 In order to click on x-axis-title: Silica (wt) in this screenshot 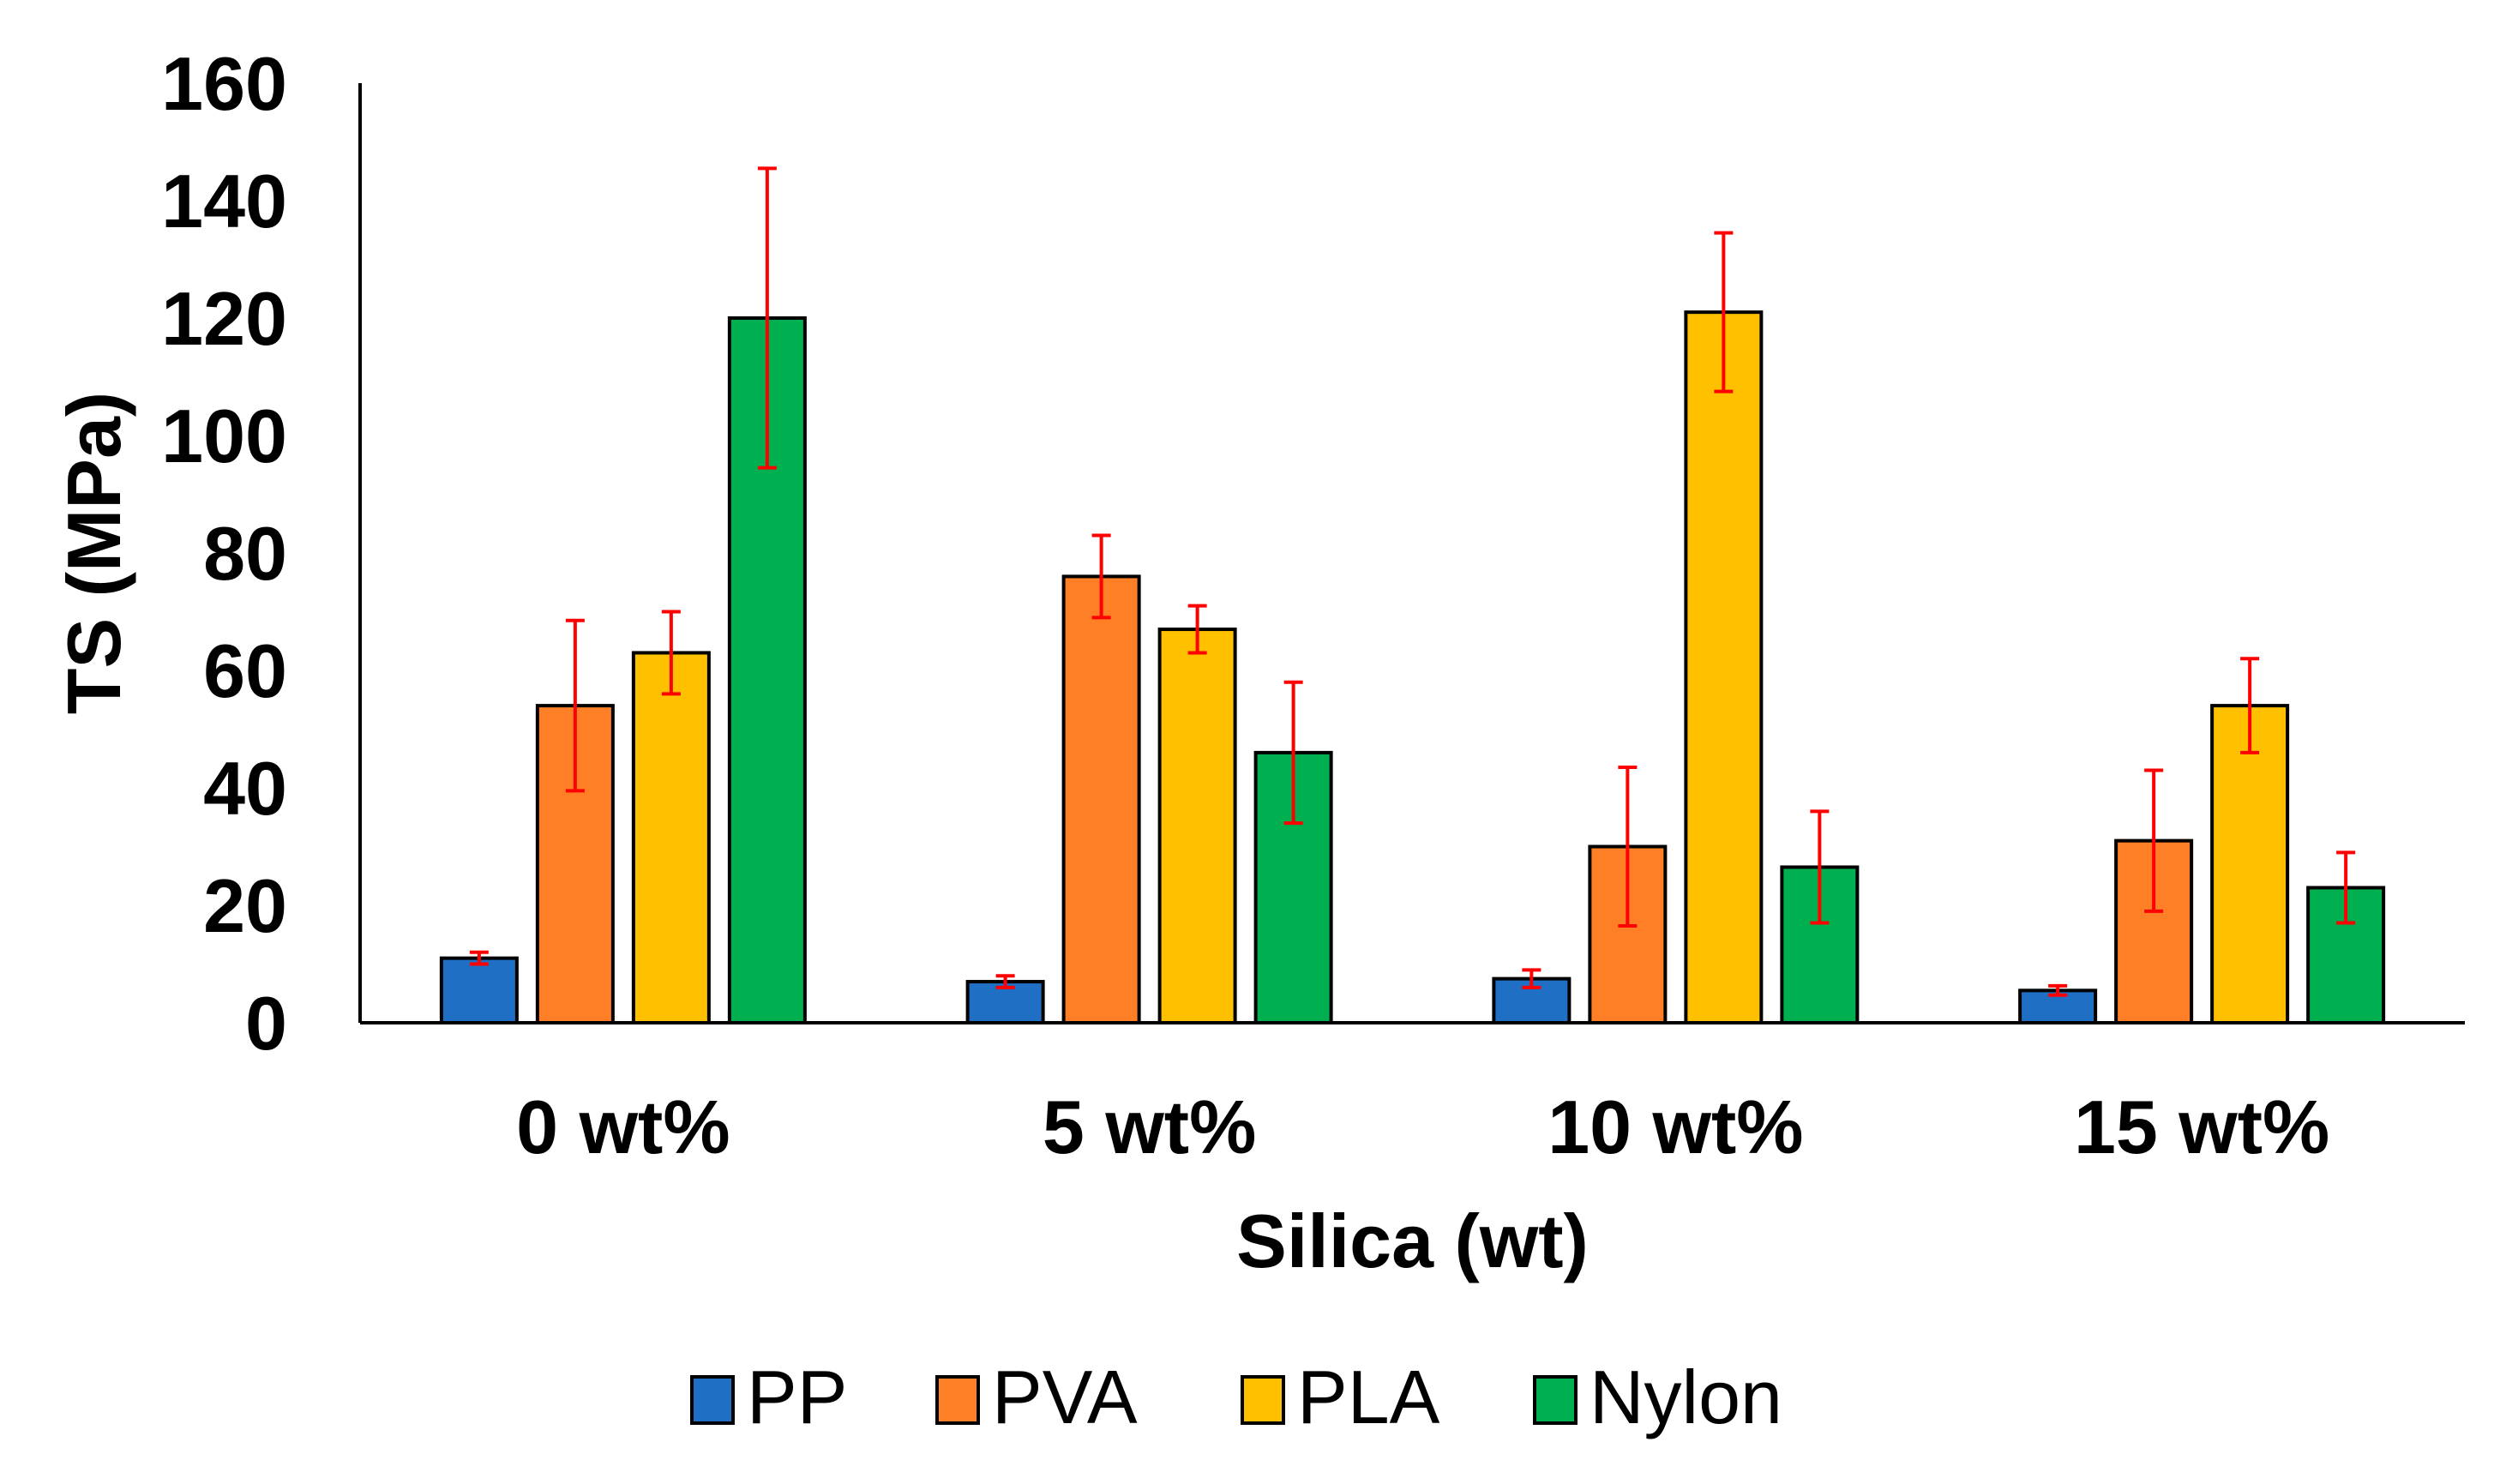, I will do `click(1412, 1241)`.